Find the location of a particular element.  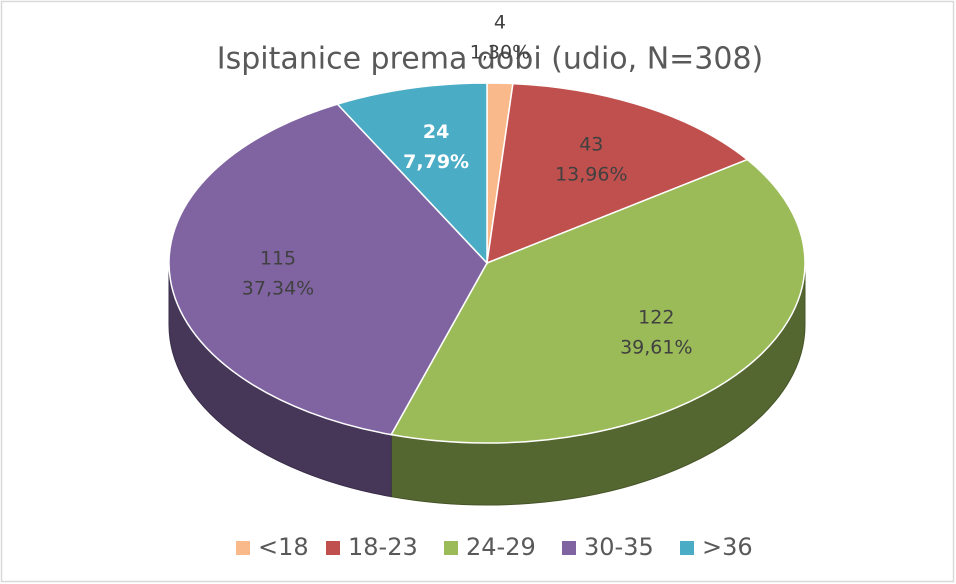

legend-label: 24-29 is located at coordinates (501, 547).